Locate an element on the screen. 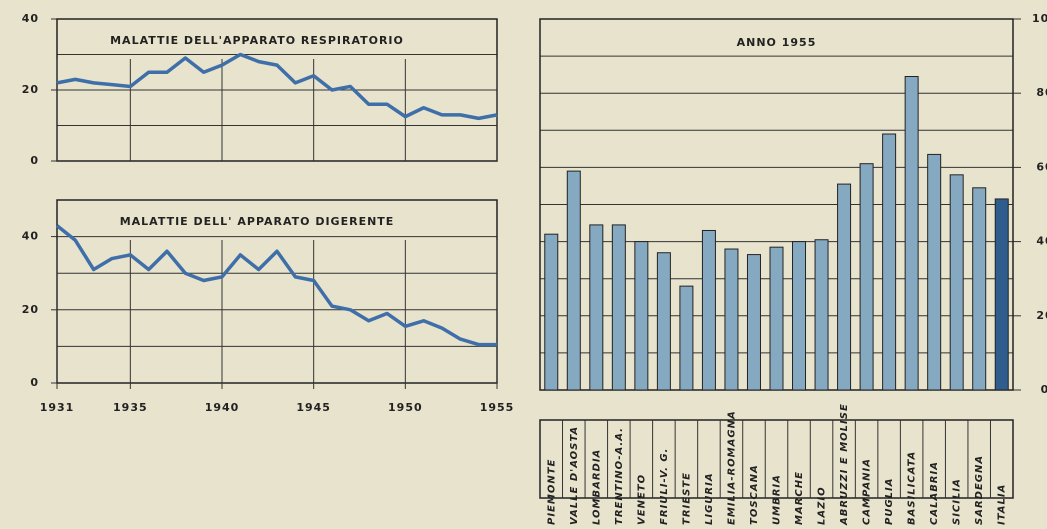  x-tick-label: 1935 is located at coordinates (130, 407).